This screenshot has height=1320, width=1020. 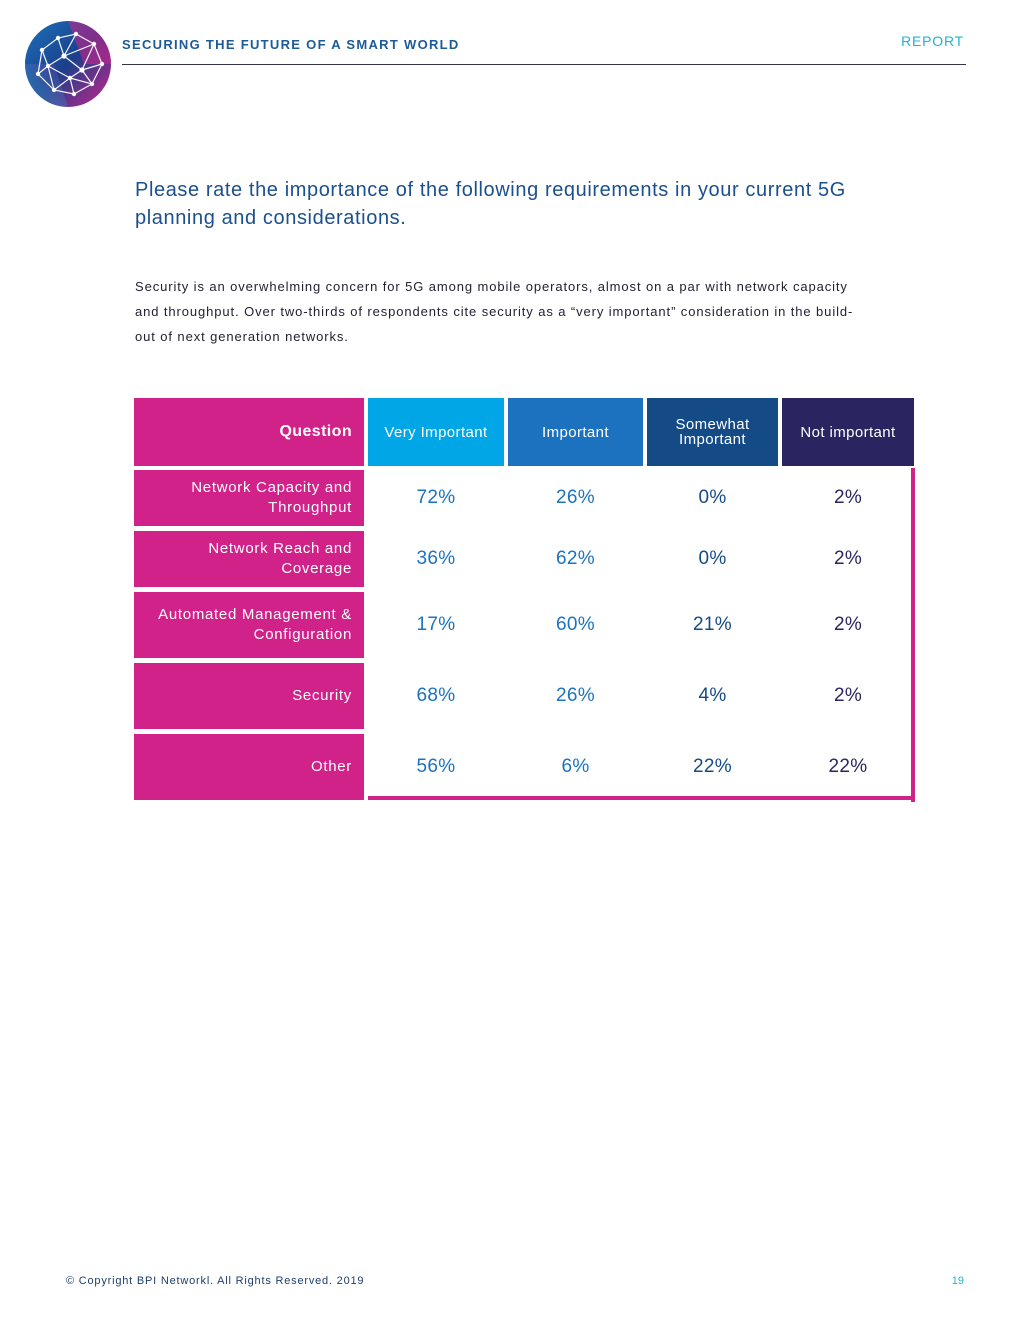 I want to click on table-cell: 36%, so click(x=436, y=558).